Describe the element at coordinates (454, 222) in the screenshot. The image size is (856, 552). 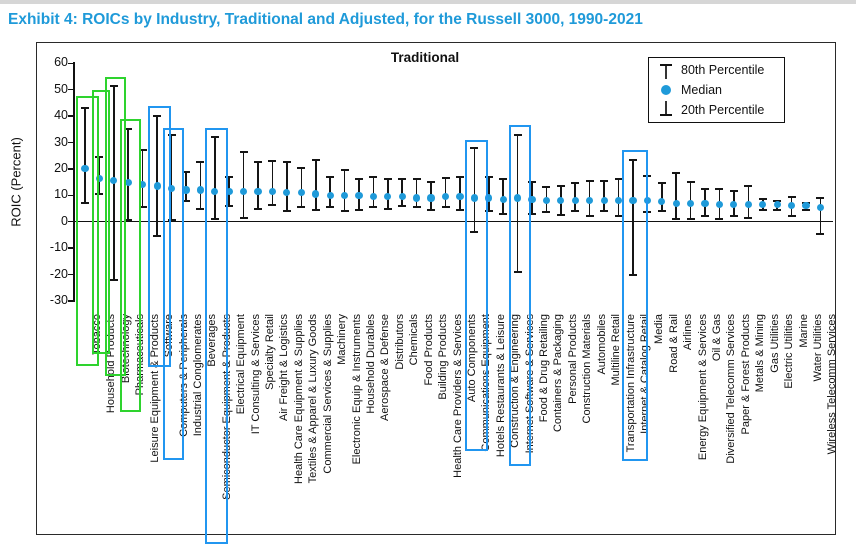
I see `zero-baseline` at that location.